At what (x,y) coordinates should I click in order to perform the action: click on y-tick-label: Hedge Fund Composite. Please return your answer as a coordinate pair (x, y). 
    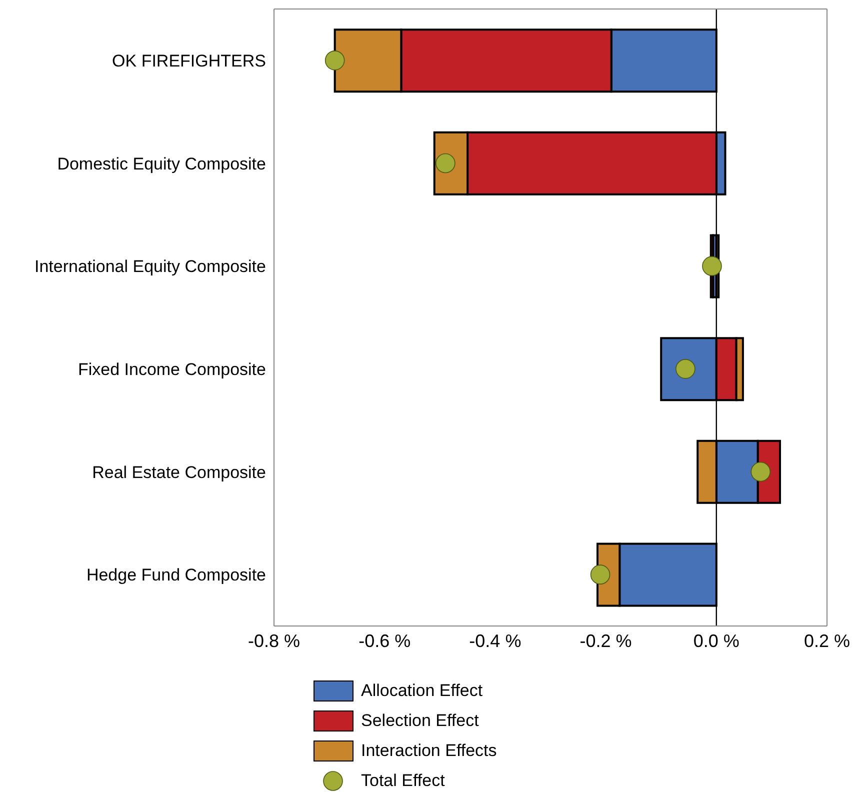
    Looking at the image, I should click on (176, 575).